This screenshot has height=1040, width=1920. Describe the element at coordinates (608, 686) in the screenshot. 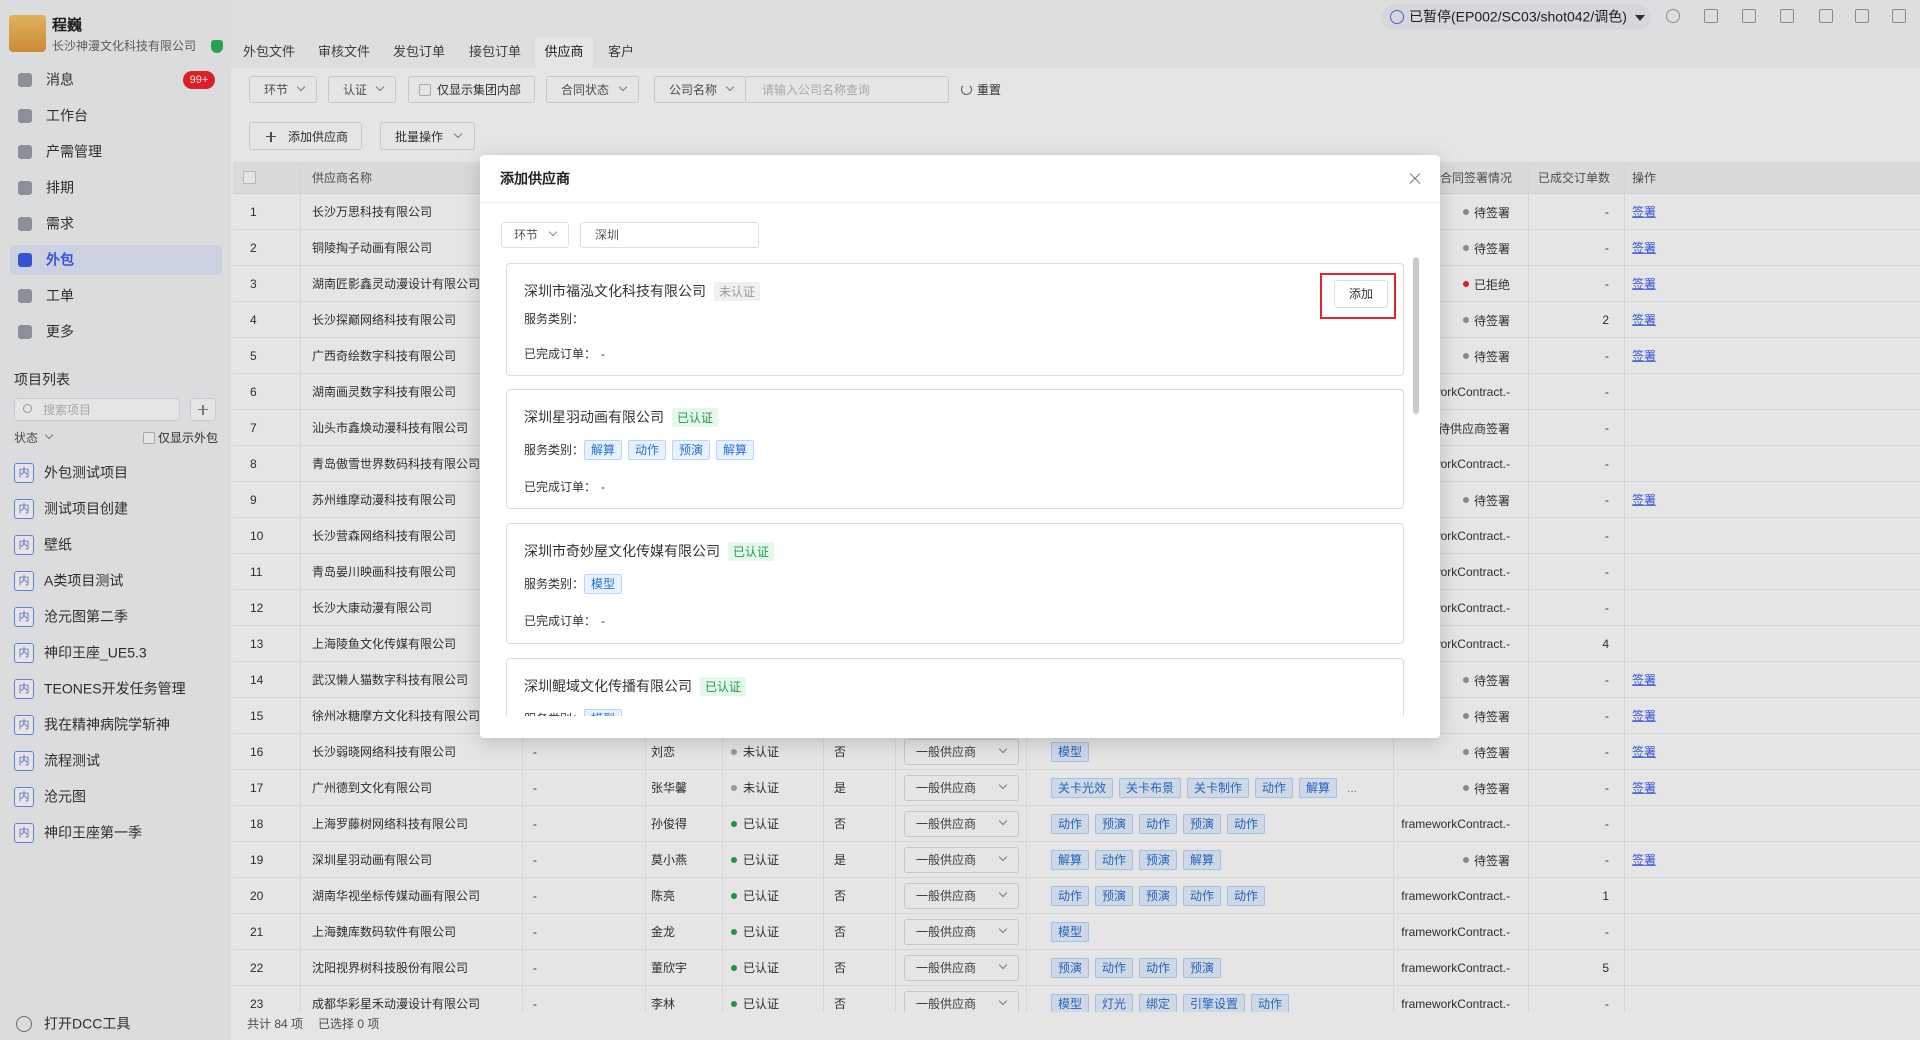

I see `card-company-name: 深圳鲲域文化传播有限公司` at that location.